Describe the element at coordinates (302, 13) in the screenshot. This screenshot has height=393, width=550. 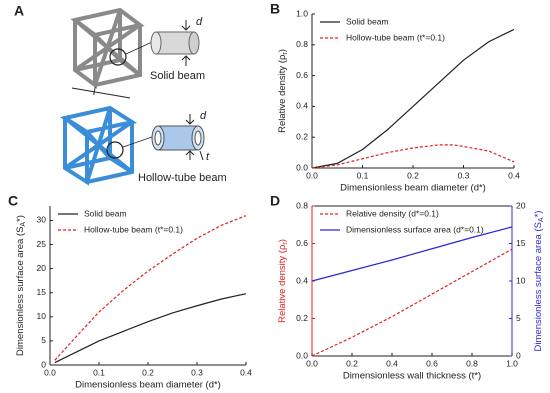
I see `y-tick-label: 1.0` at that location.